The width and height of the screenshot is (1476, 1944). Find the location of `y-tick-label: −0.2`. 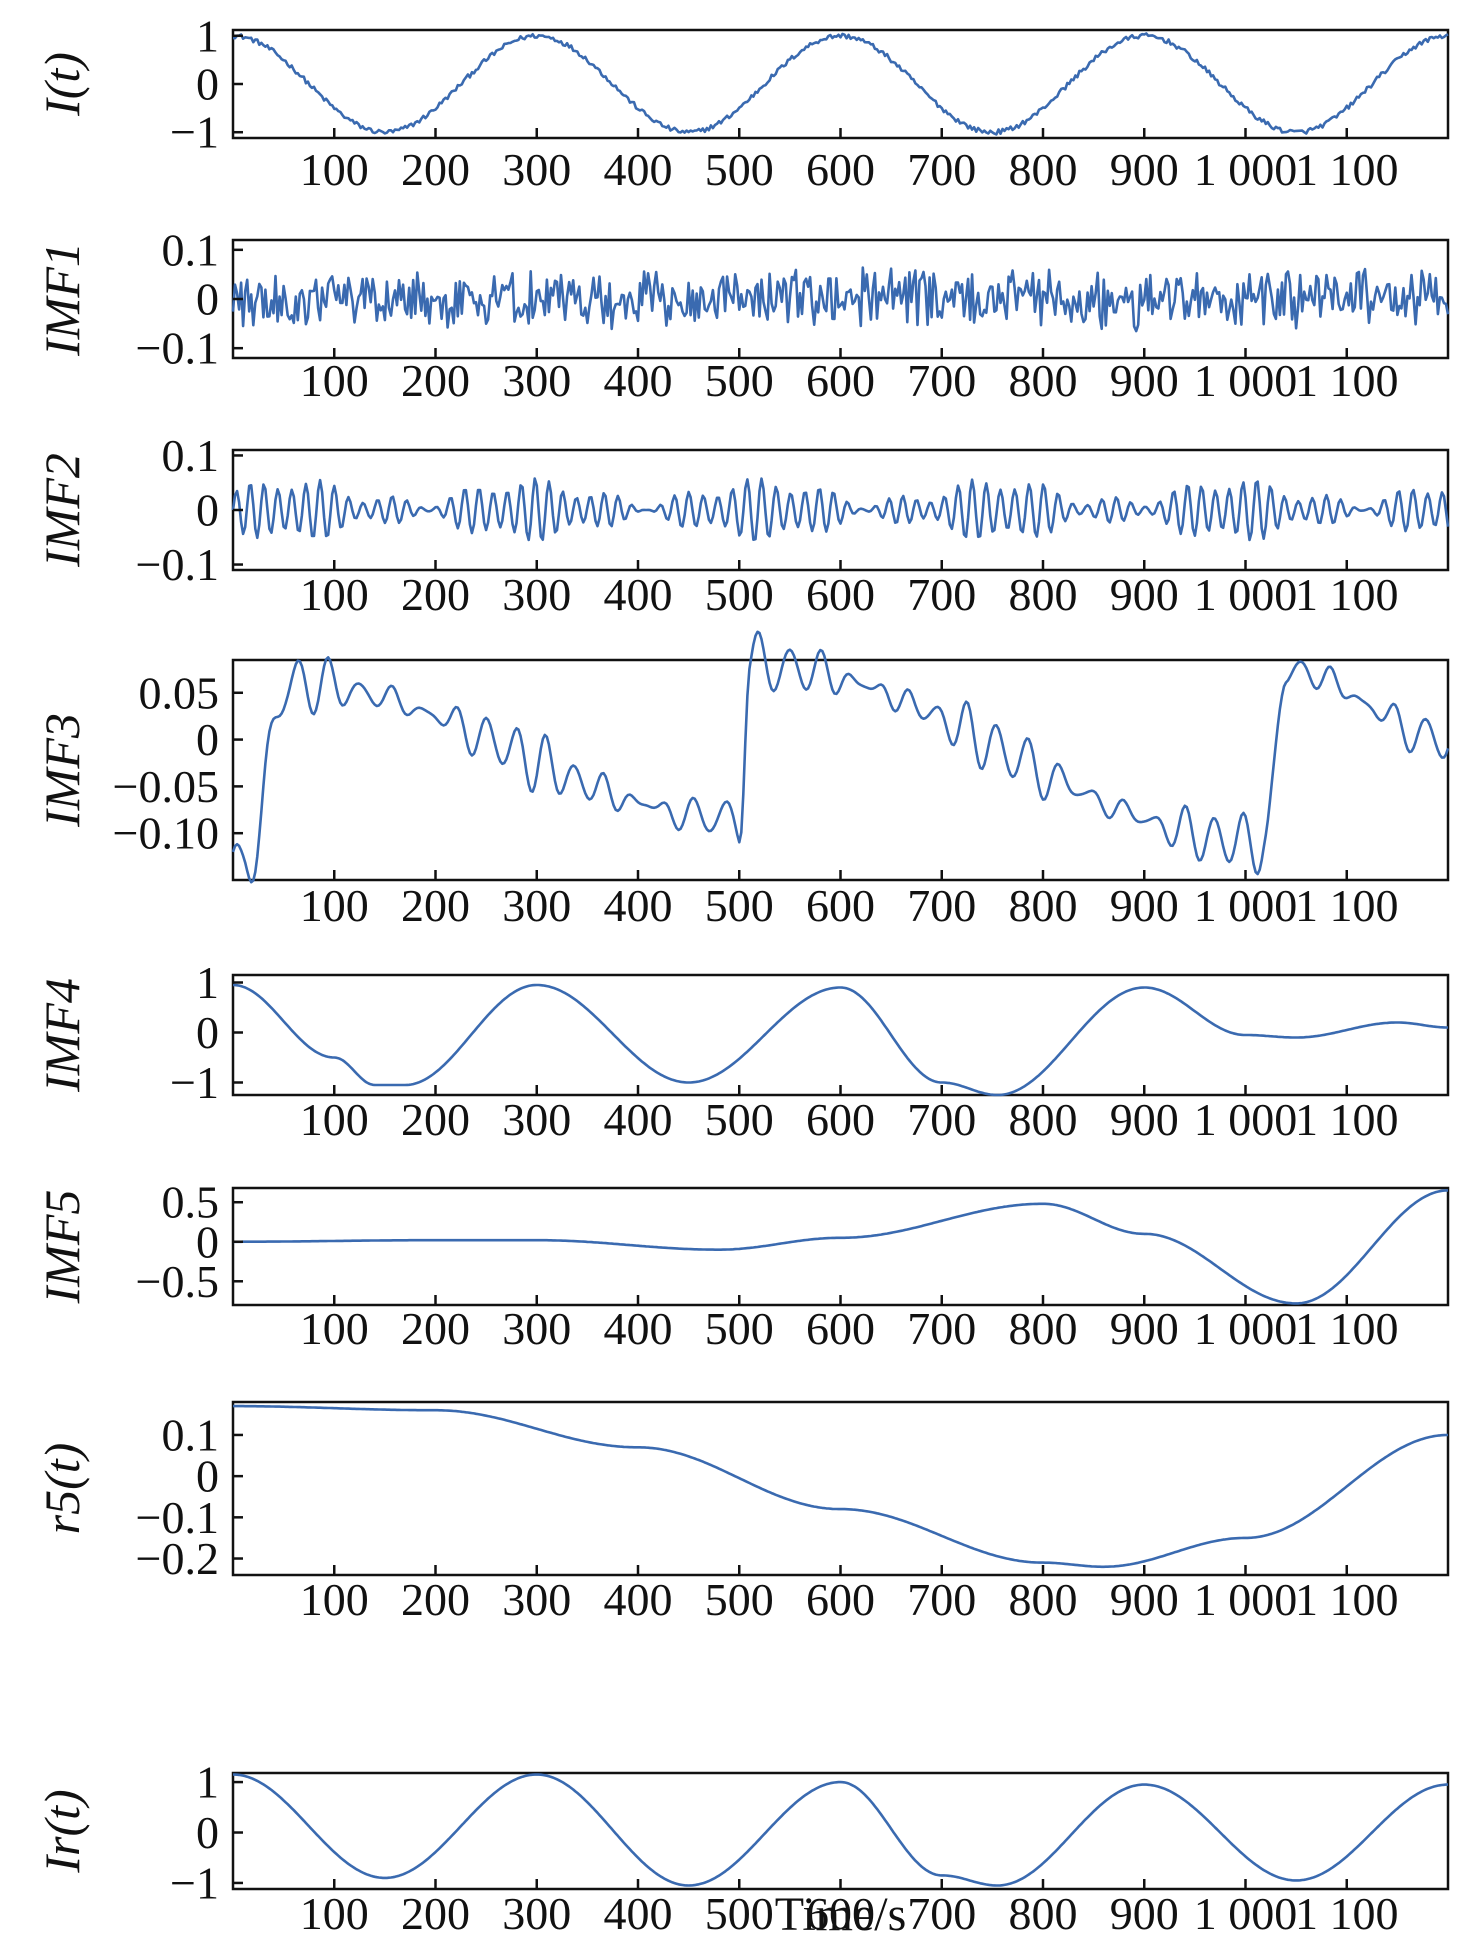

y-tick-label: −0.2 is located at coordinates (177, 1558).